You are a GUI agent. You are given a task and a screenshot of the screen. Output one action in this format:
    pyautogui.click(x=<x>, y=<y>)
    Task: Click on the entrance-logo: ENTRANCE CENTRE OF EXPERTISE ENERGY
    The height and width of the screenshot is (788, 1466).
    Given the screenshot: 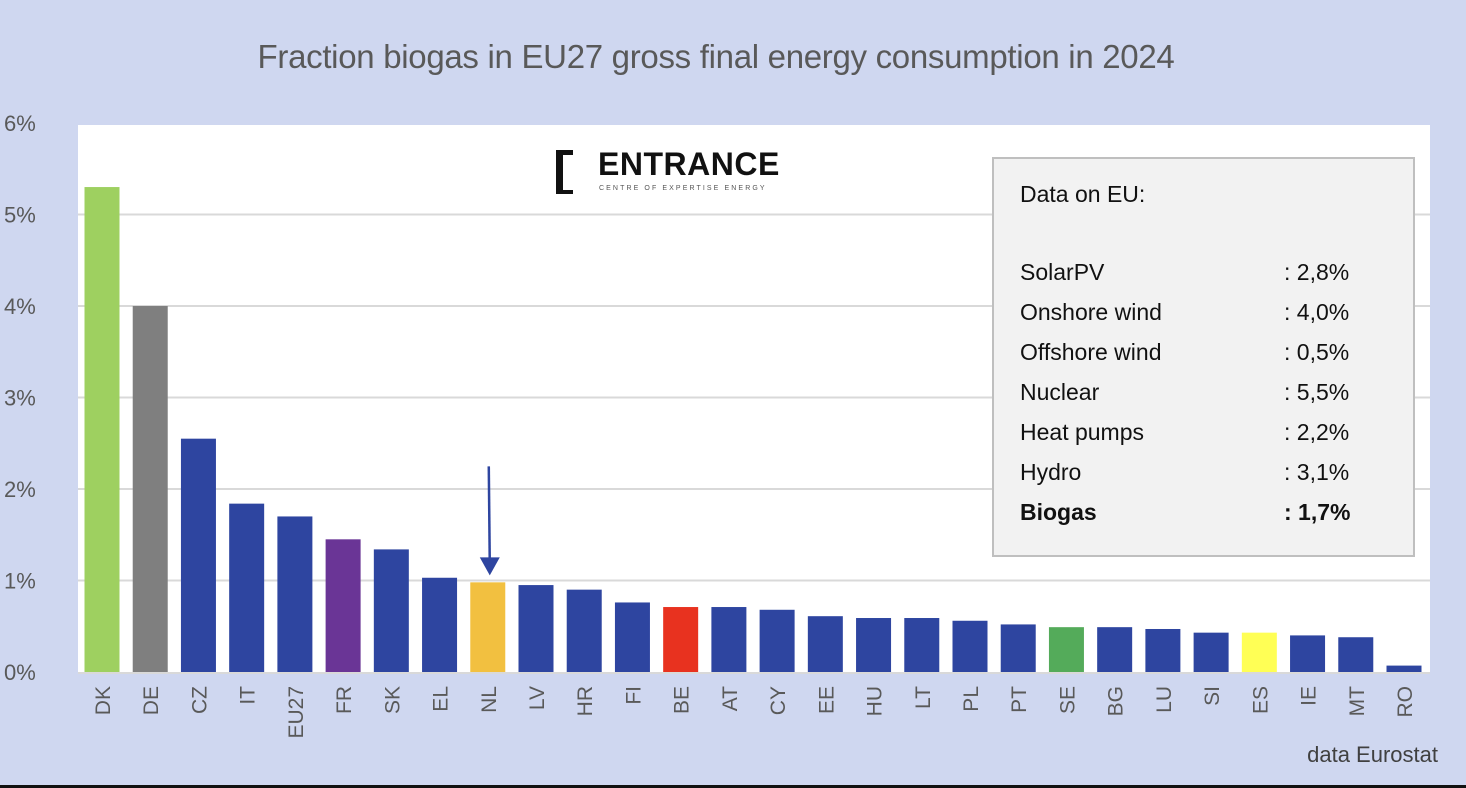 What is the action you would take?
    pyautogui.click(x=681, y=173)
    